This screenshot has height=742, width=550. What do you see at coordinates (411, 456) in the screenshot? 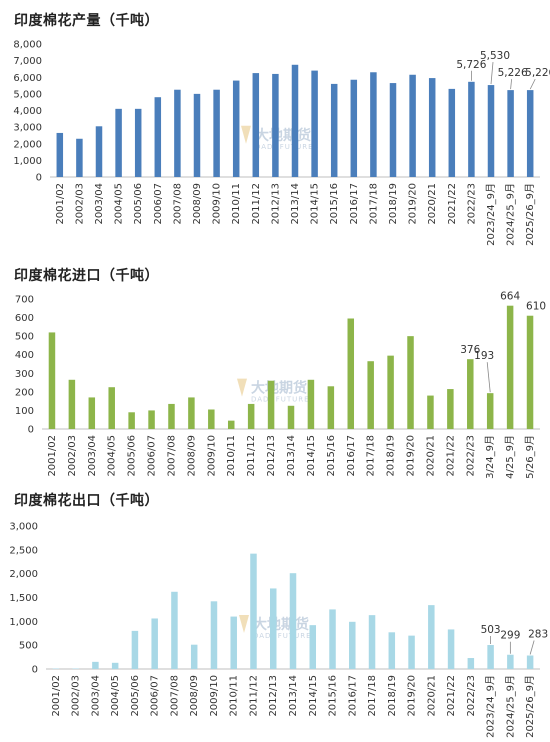
I see `x-tick-label: 2019/20` at bounding box center [411, 456].